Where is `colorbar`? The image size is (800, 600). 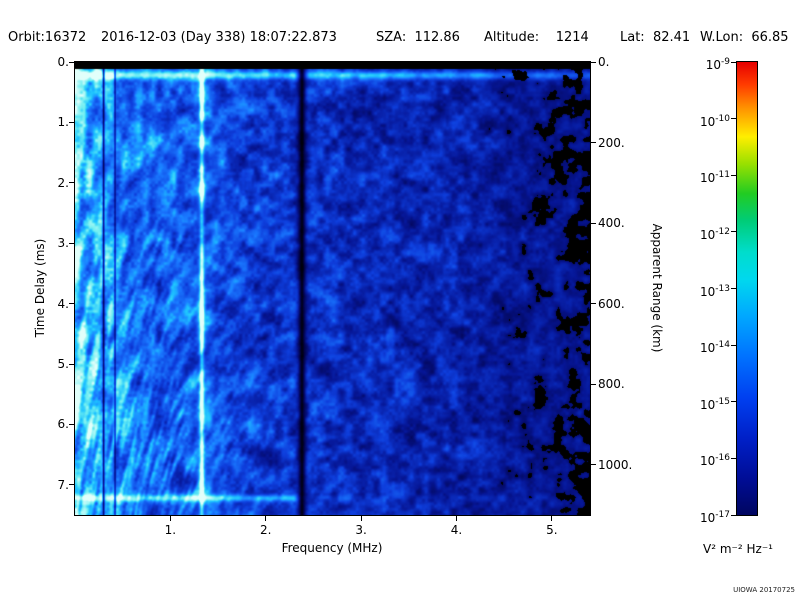
colorbar is located at coordinates (747, 288).